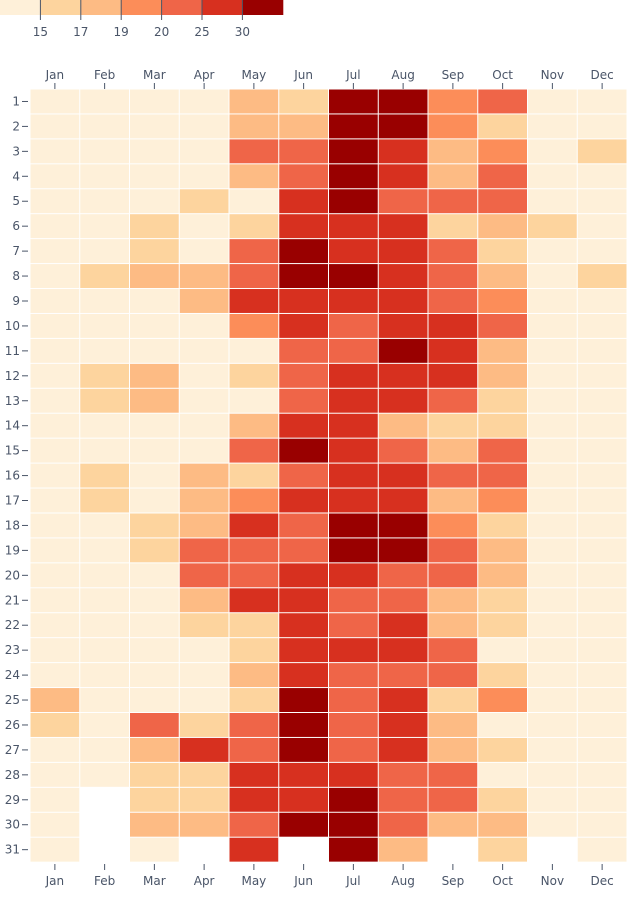  What do you see at coordinates (40, 32) in the screenshot?
I see `legend-tick-label: 15` at bounding box center [40, 32].